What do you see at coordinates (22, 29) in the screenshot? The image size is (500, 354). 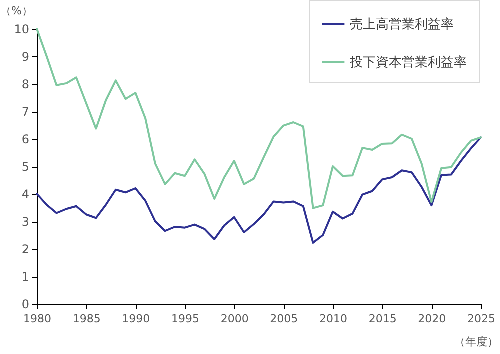 I see `y-tick-label: 10` at bounding box center [22, 29].